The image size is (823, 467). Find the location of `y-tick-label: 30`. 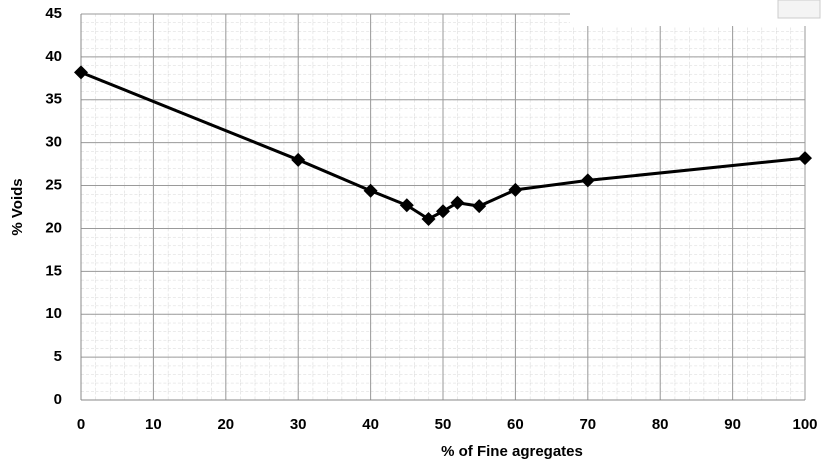

y-tick-label: 30 is located at coordinates (53, 142).